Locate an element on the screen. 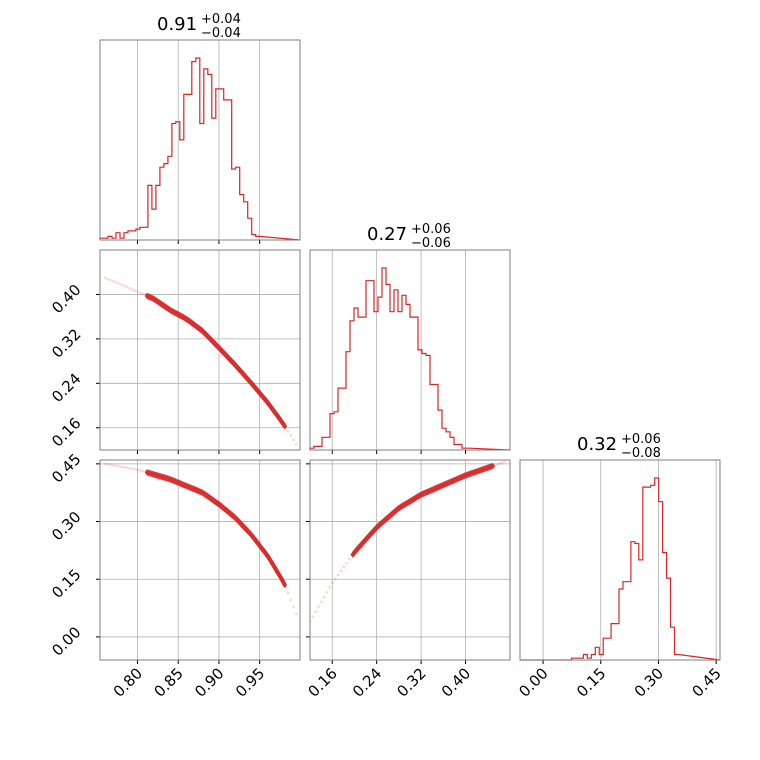  title-median: 0.27 is located at coordinates (387, 234).